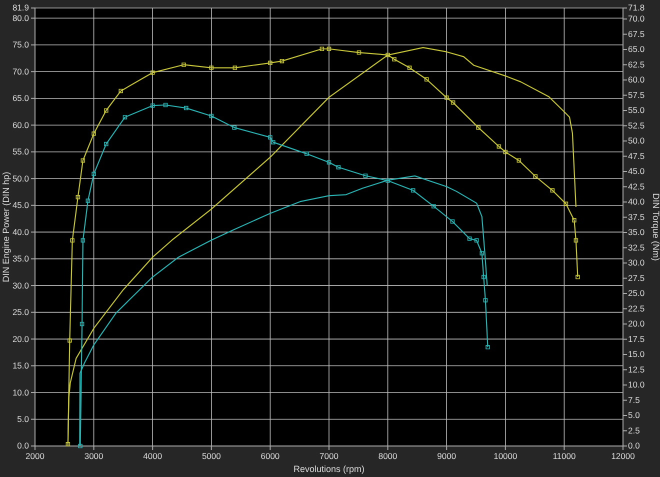 The width and height of the screenshot is (660, 477). I want to click on y2-tick-label: 15.0, so click(636, 354).